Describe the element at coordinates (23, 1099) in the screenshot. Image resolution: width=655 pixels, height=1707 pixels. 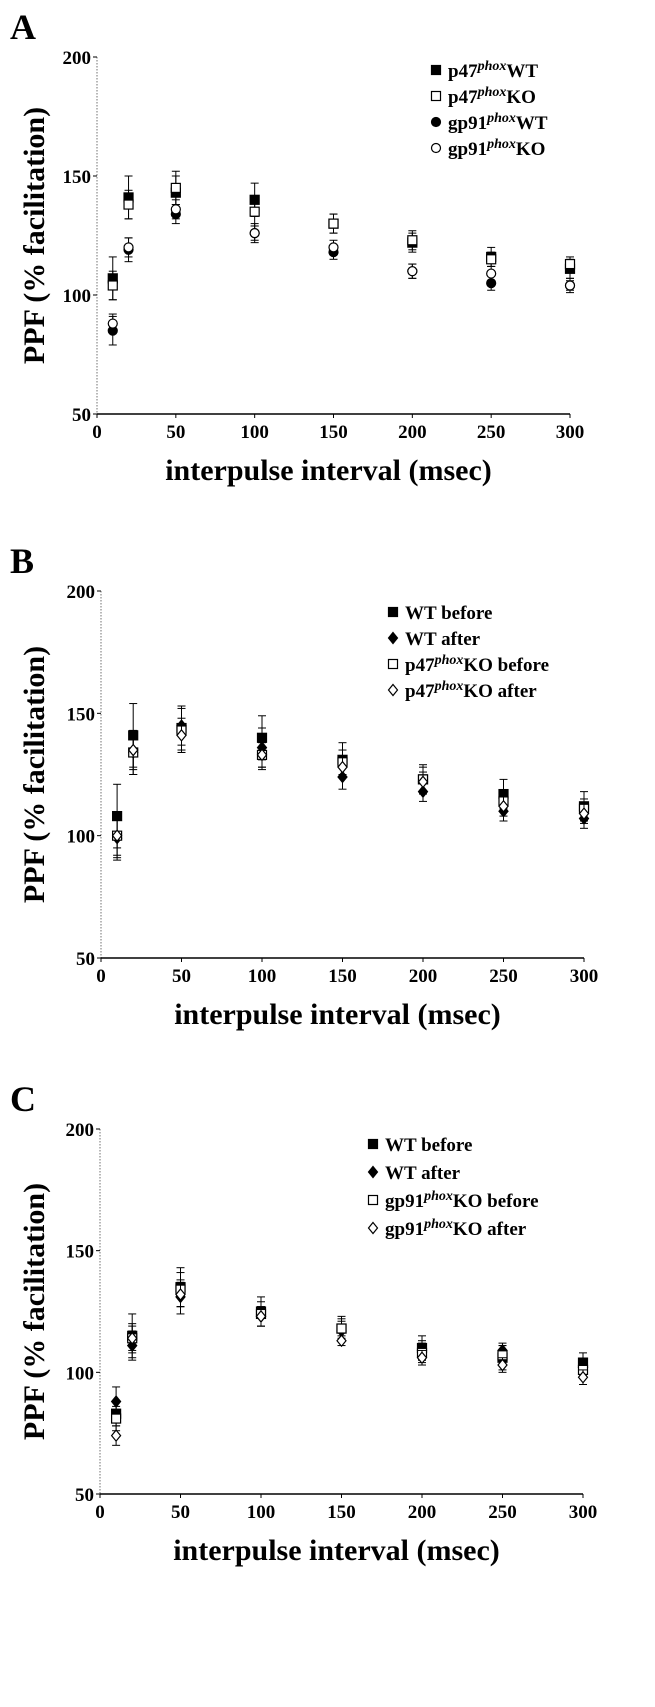
I see `panel-label: C` at that location.